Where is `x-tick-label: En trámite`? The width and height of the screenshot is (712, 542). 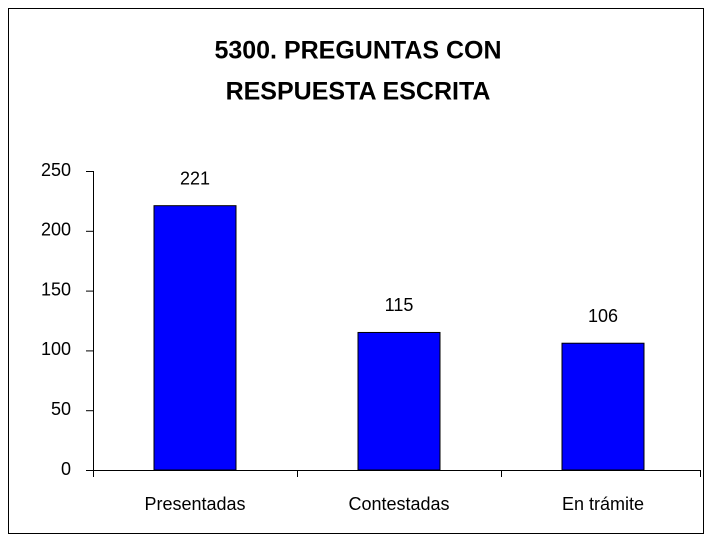
x-tick-label: En trámite is located at coordinates (603, 504).